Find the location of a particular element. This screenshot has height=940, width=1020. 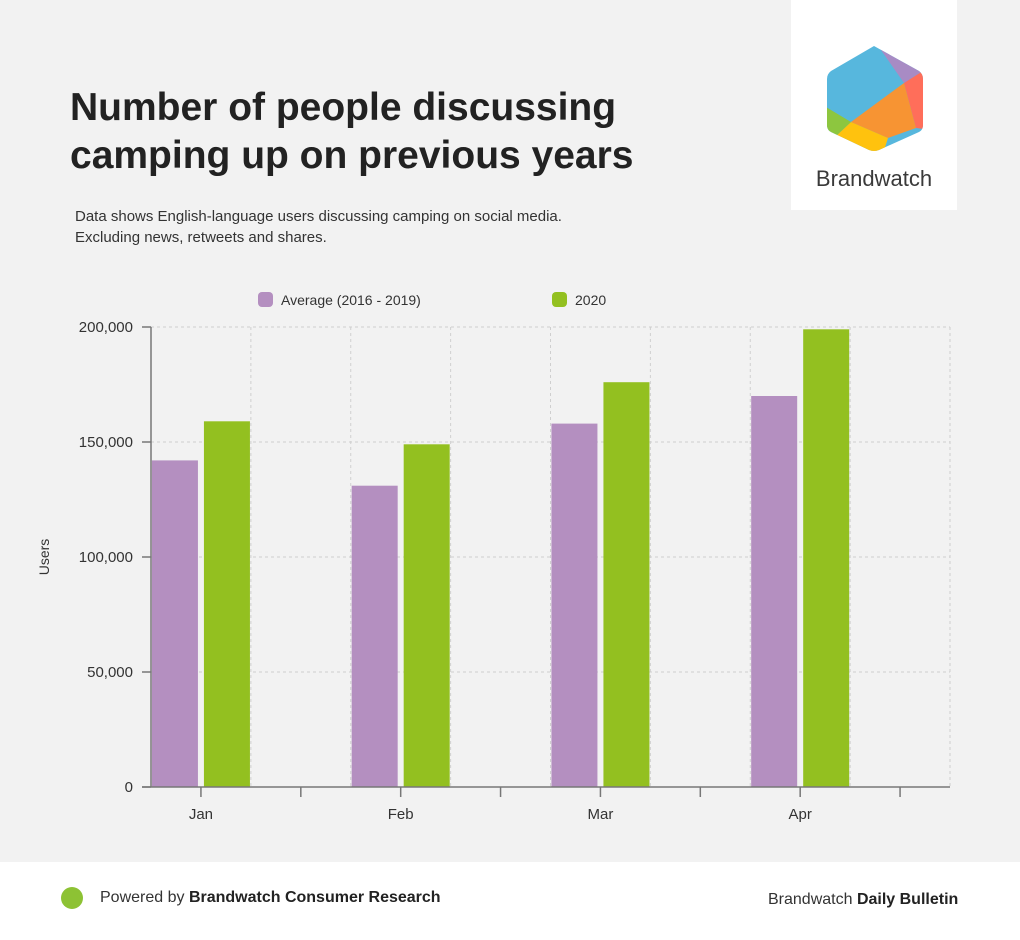

bar-2020-feb is located at coordinates (426, 615).